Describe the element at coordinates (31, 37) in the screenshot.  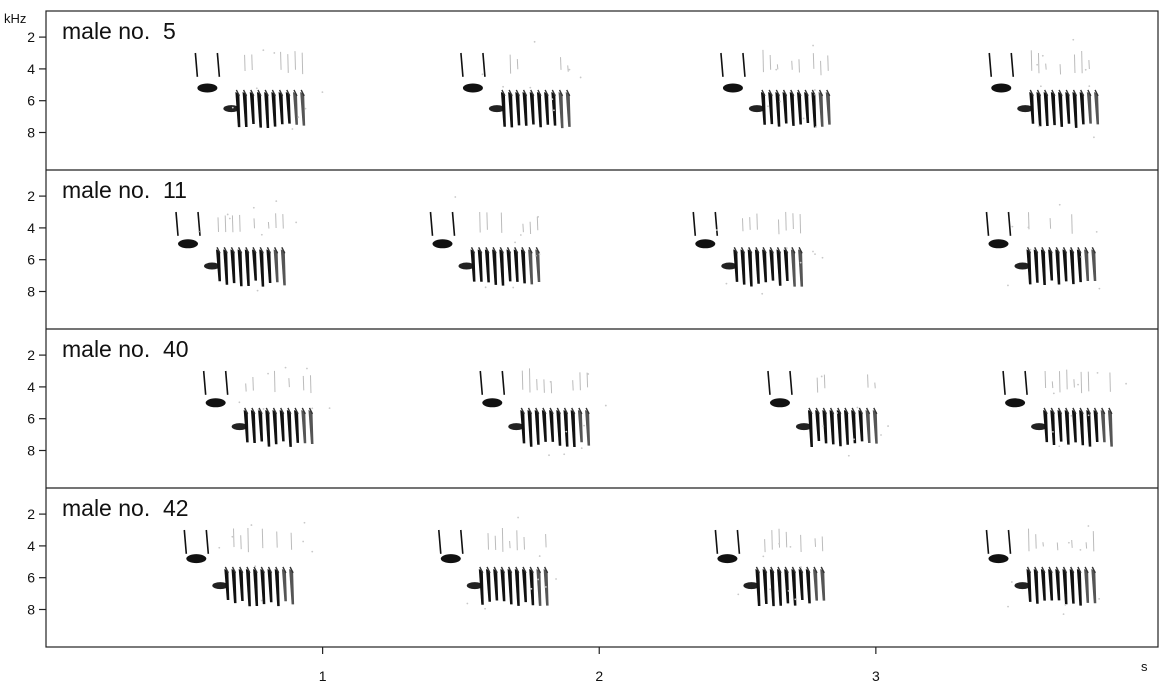
I see `y-tick-label: 2` at that location.